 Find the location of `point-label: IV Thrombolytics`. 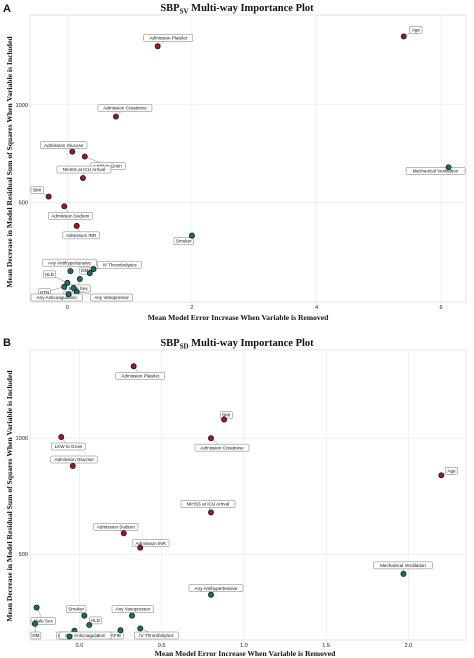

point-label: IV Thrombolytics is located at coordinates (156, 635).